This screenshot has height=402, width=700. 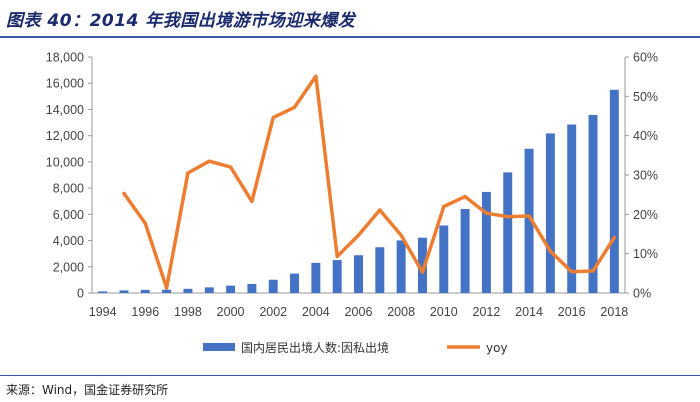 What do you see at coordinates (87, 390) in the screenshot?
I see `source-note: 来源：Wind，国金证券研究所` at bounding box center [87, 390].